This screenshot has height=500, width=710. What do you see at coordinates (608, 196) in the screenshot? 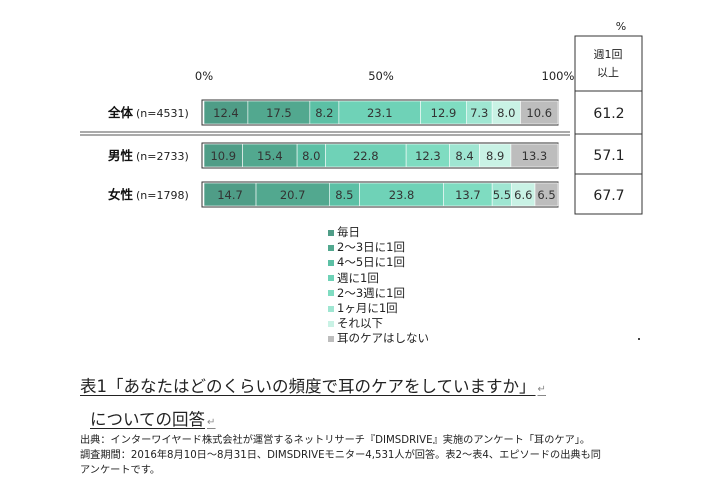
I see `side-table-value: 67.7` at bounding box center [608, 196].